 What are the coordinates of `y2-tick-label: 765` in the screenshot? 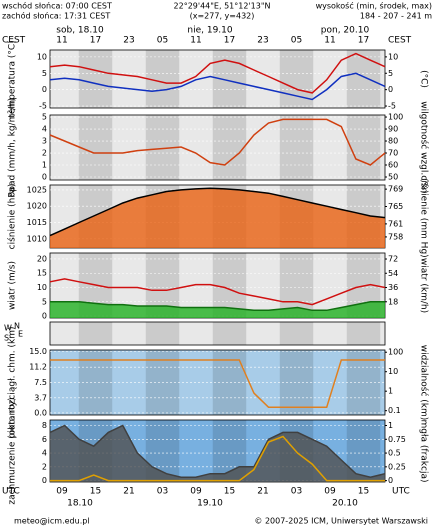 It's located at (395, 206).